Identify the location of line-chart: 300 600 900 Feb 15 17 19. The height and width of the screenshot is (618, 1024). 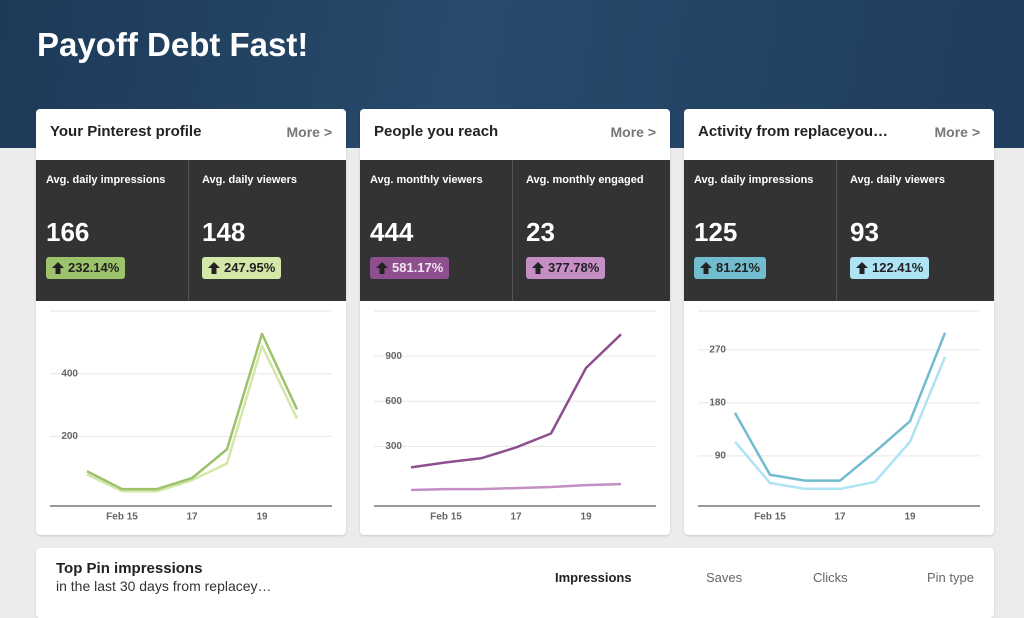
(515, 416).